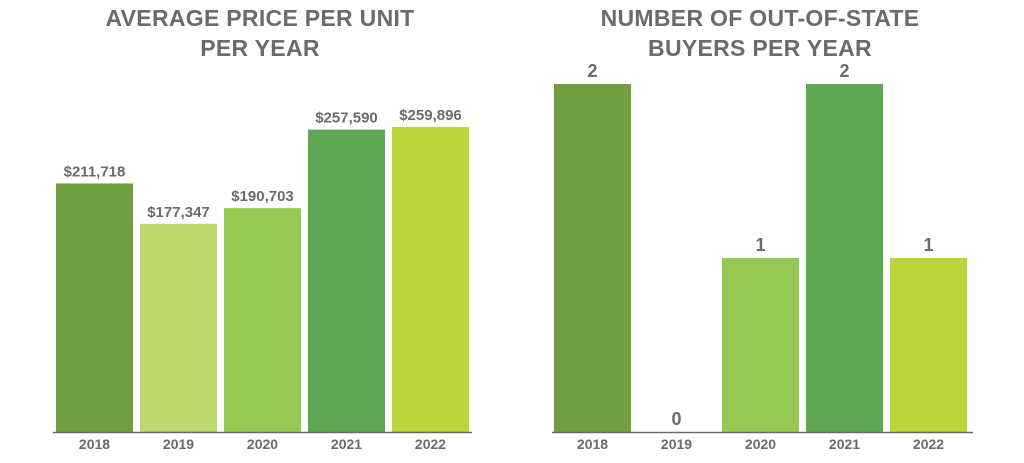 The width and height of the screenshot is (1024, 463). What do you see at coordinates (178, 444) in the screenshot?
I see `price-x-tick-2019: 2019` at bounding box center [178, 444].